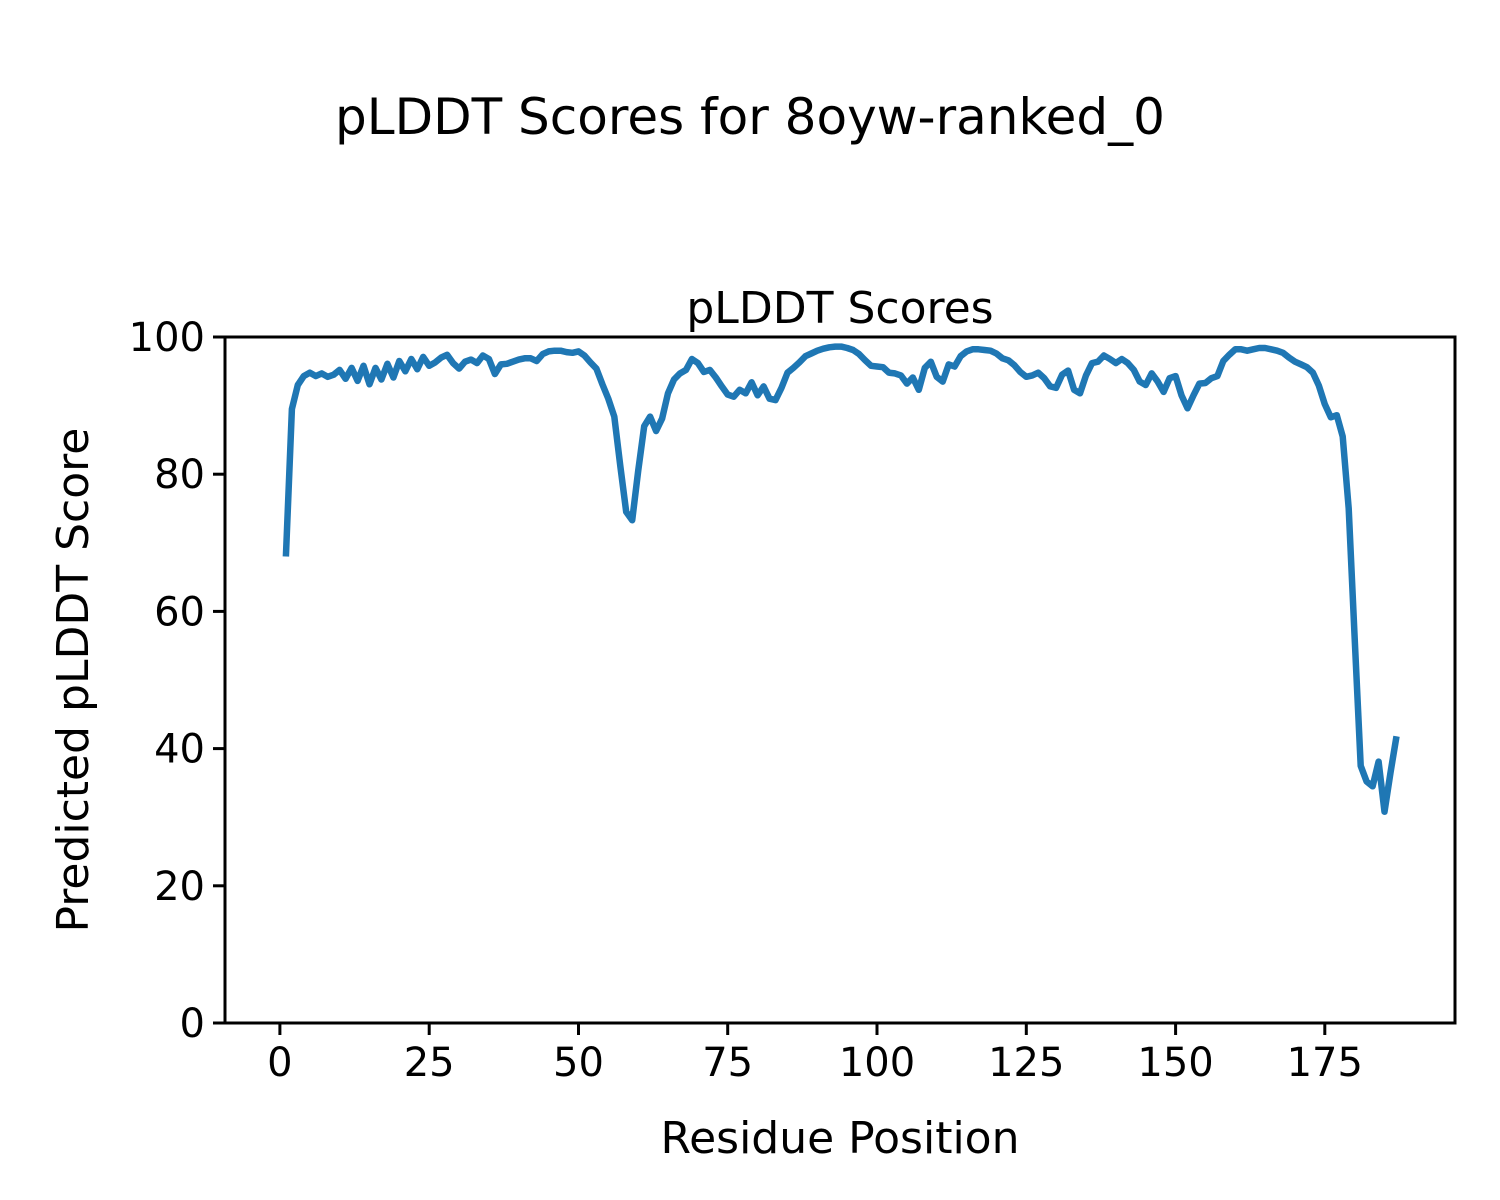  Describe the element at coordinates (167, 338) in the screenshot. I see `y-tick-label: 100` at that location.